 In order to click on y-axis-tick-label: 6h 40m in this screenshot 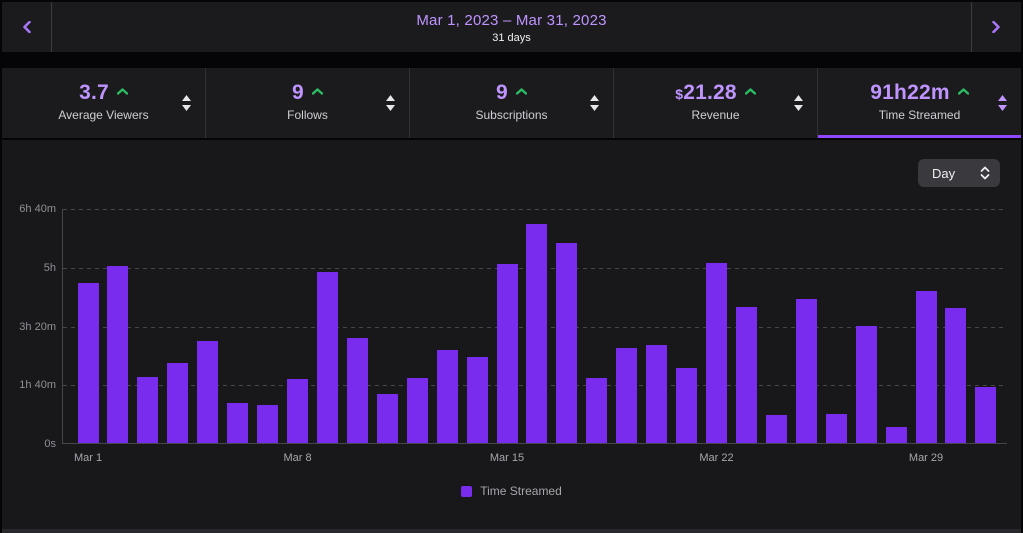, I will do `click(37, 209)`.